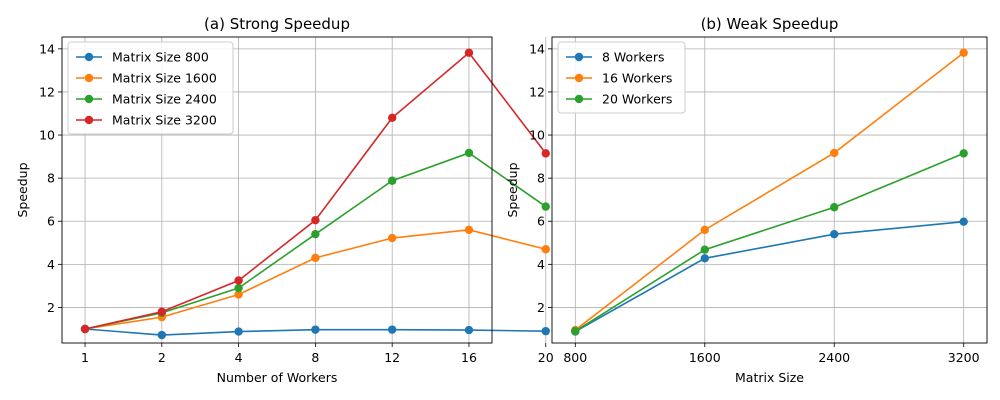 The height and width of the screenshot is (400, 1000). Describe the element at coordinates (633, 57) in the screenshot. I see `legend-label: 8 Workers` at that location.